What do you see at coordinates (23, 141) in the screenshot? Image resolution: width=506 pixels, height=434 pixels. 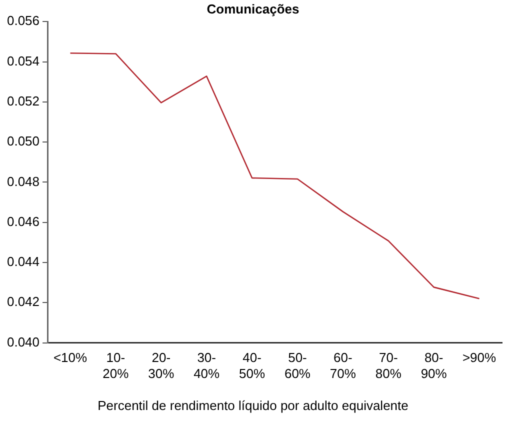 I see `y-tick-label: 0.050` at bounding box center [23, 141].